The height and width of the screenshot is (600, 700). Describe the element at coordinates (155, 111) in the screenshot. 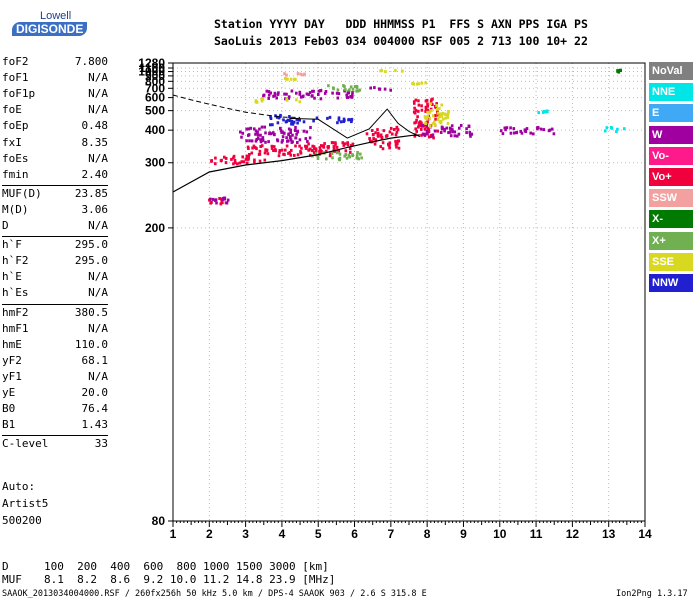

I see `y-tick-label: 500` at that location.